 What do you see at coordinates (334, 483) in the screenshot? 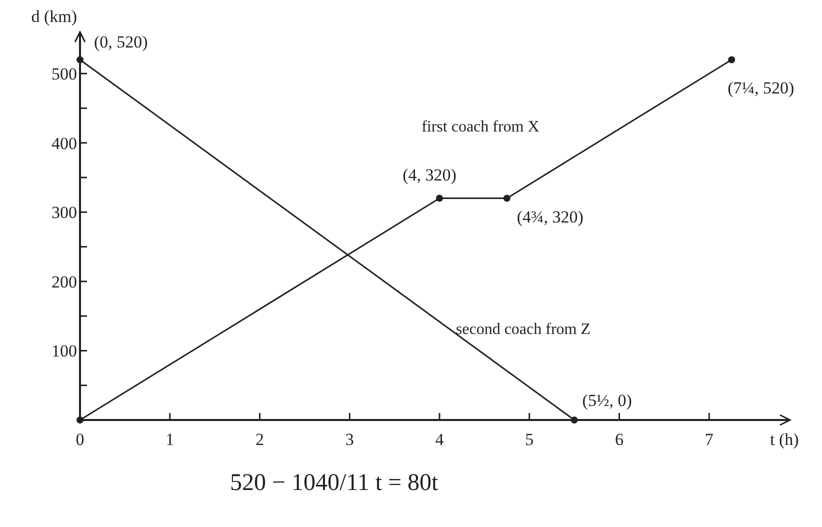
I see `text: 520 − 1040/11 t = 80t` at bounding box center [334, 483].